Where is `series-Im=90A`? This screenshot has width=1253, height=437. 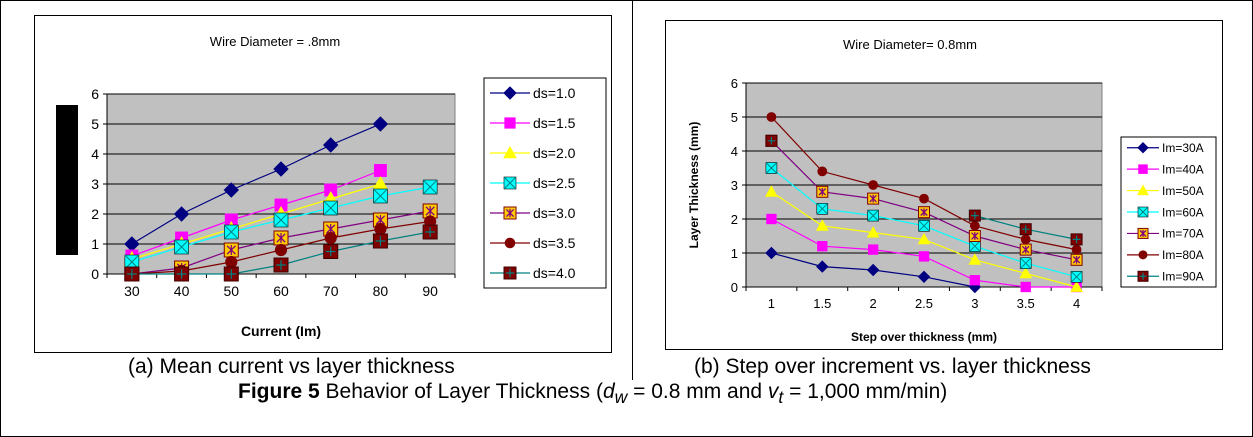 series-Im=90A is located at coordinates (924, 190).